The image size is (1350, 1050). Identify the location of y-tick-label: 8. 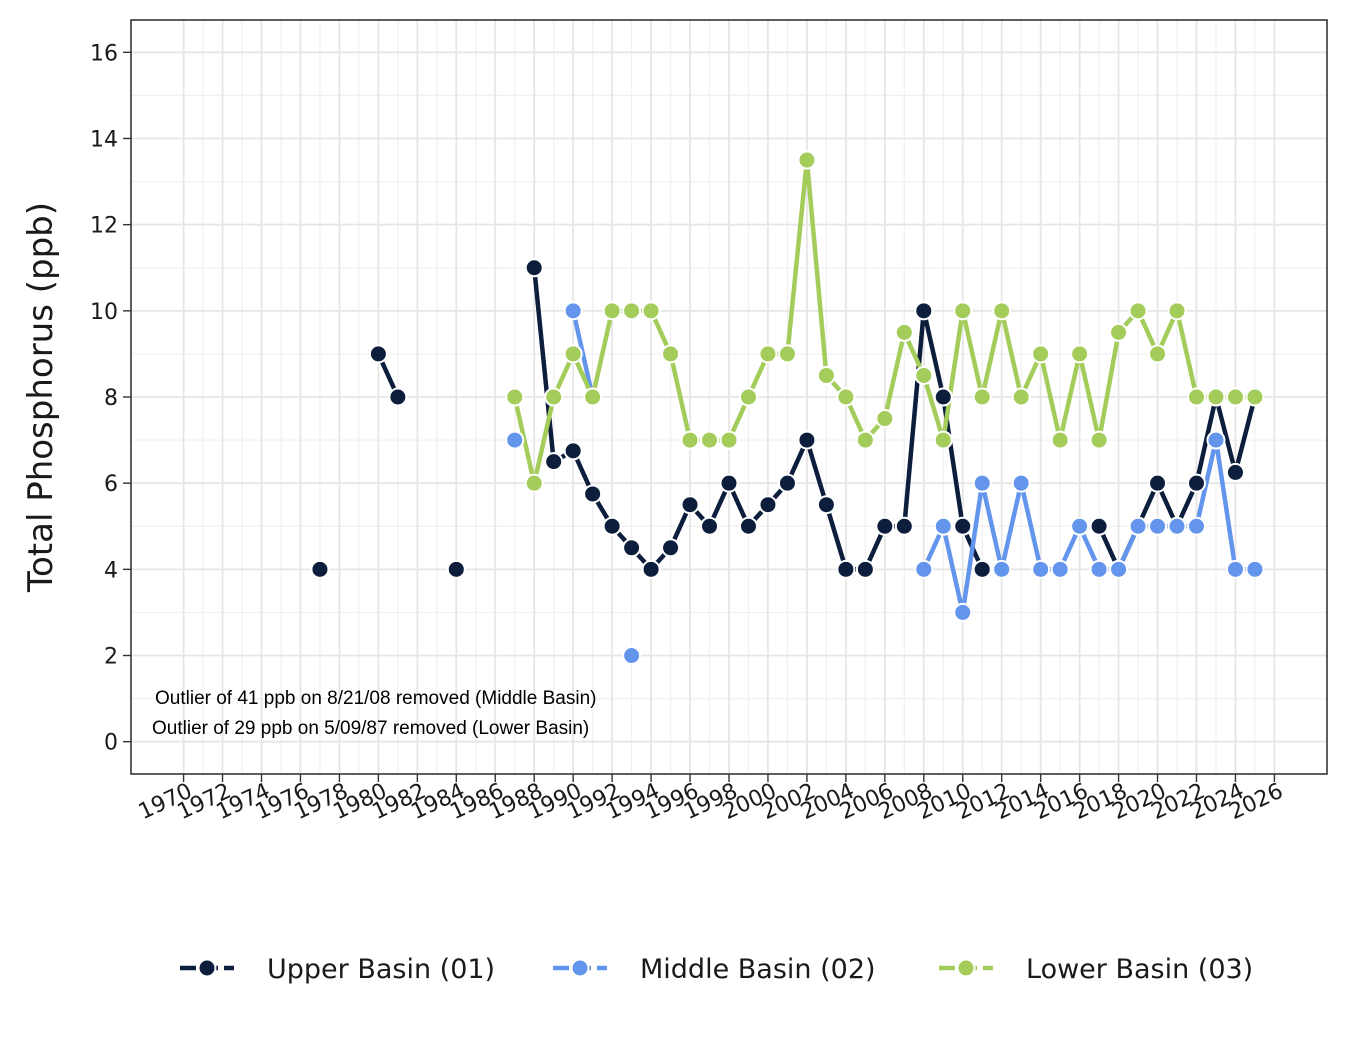
(111, 398).